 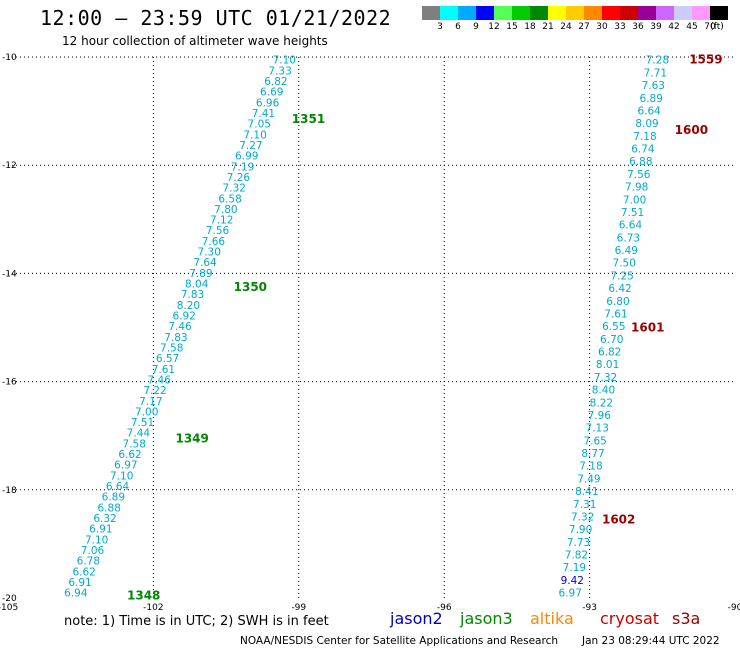 What do you see at coordinates (653, 86) in the screenshot?
I see `data-point-value: 7.63` at bounding box center [653, 86].